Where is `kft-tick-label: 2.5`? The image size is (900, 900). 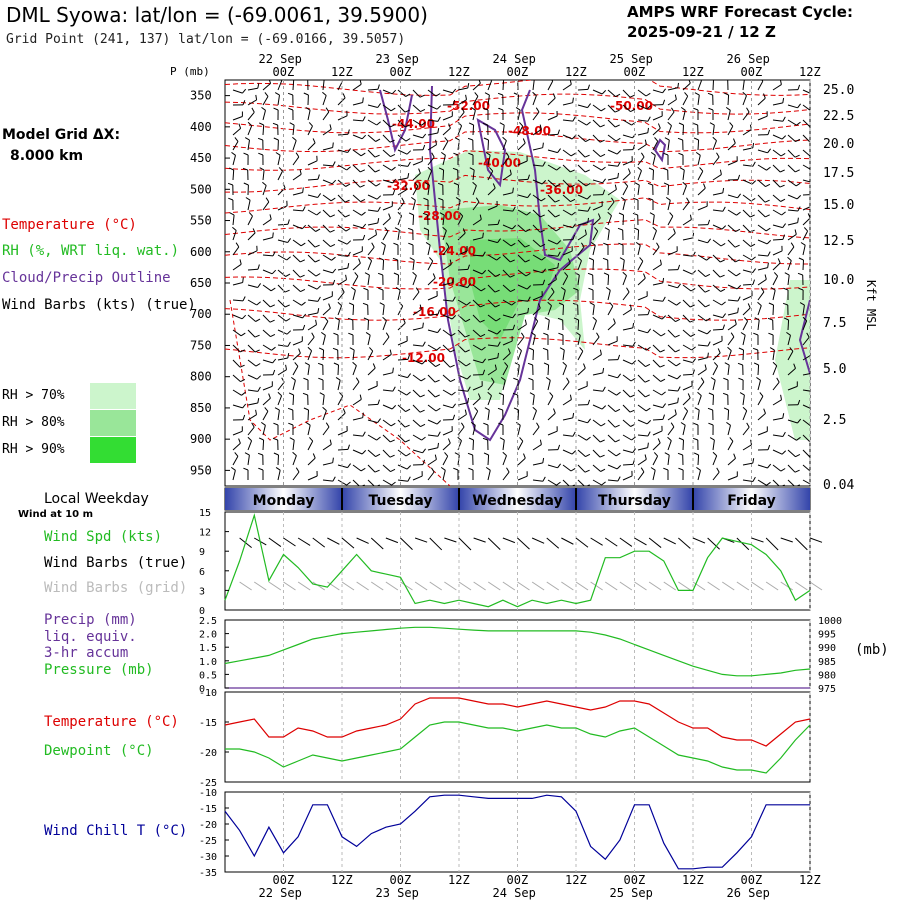
kft-tick-label: 2.5 is located at coordinates (834, 420).